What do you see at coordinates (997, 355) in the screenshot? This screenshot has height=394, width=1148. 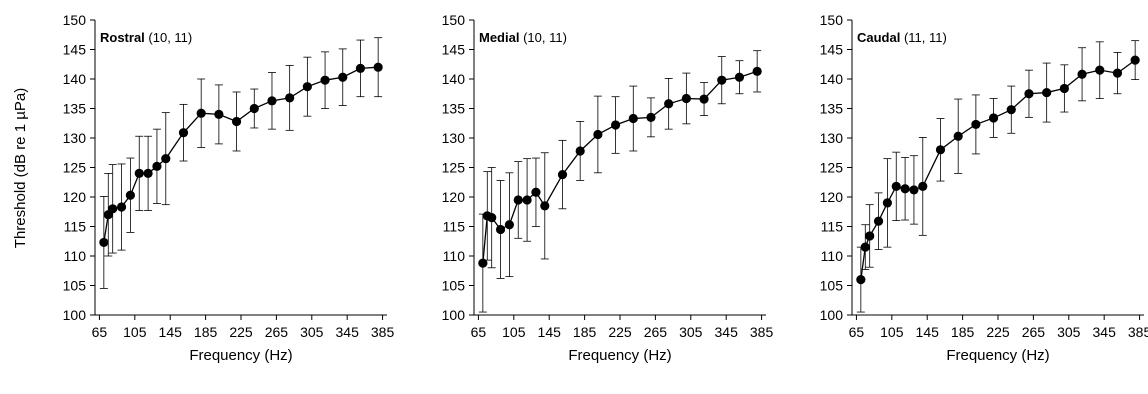 I see `panel-caudal-xlabel: Frequency (Hz)` at bounding box center [997, 355].